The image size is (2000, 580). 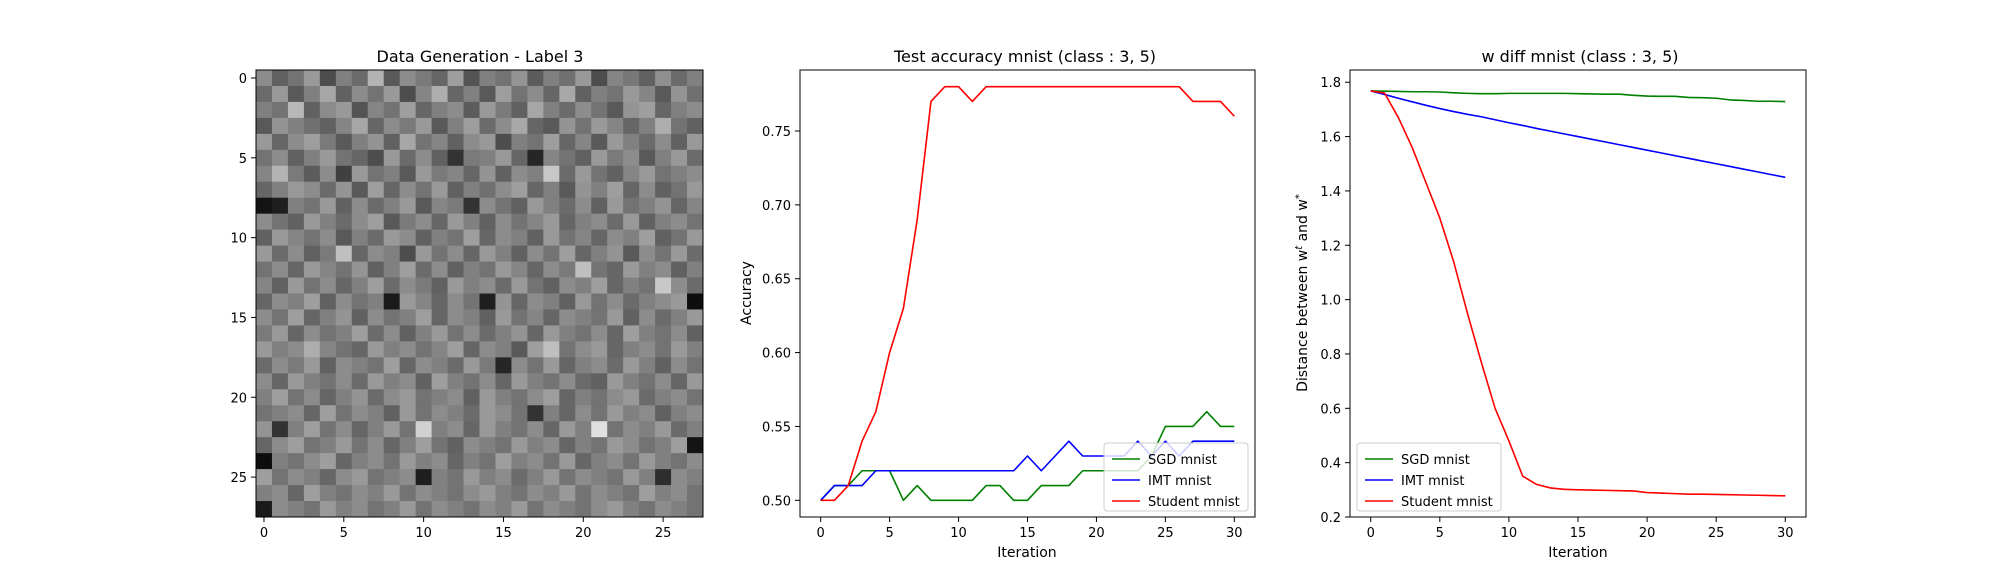 I want to click on heatmap-y-ticks: 0 5 10 15 20 25, so click(x=243, y=279).